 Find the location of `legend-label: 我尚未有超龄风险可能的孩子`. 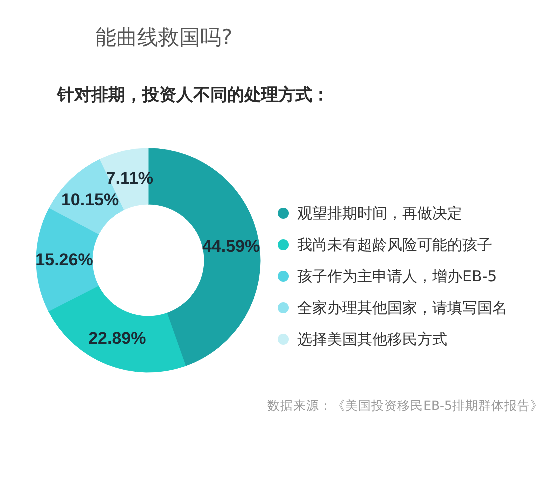

legend-label: 我尚未有超龄风险可能的孩子 is located at coordinates (395, 245).